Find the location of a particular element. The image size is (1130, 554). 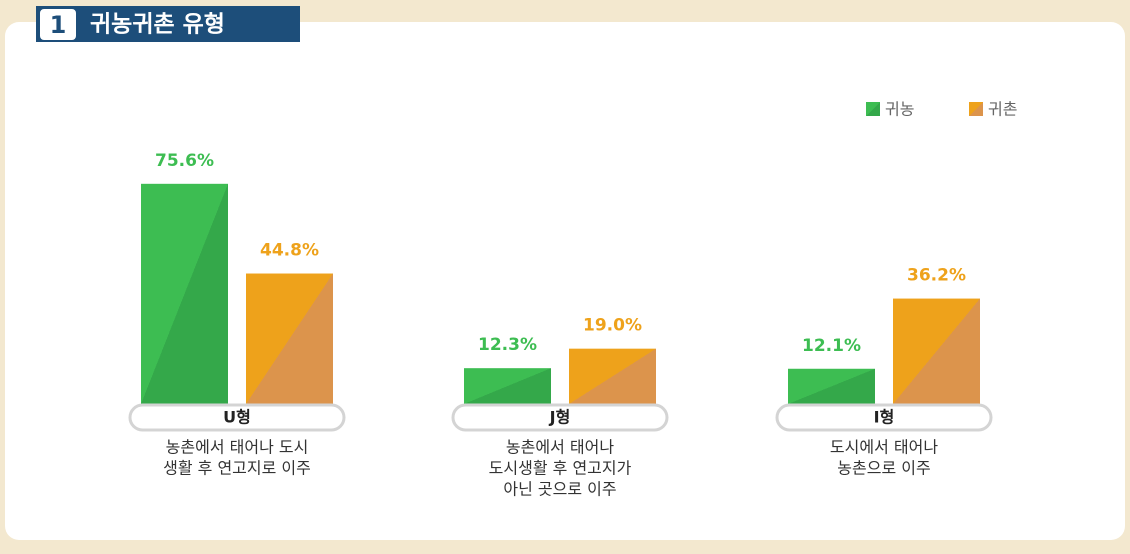

value-label: 36.2% is located at coordinates (936, 276).